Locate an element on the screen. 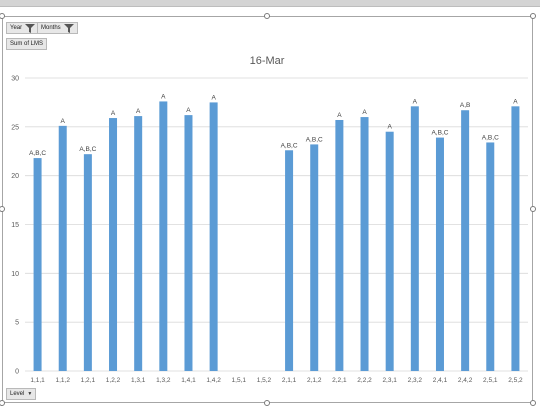 The width and height of the screenshot is (540, 414). values-field-button: Sum of LMS is located at coordinates (27, 44).